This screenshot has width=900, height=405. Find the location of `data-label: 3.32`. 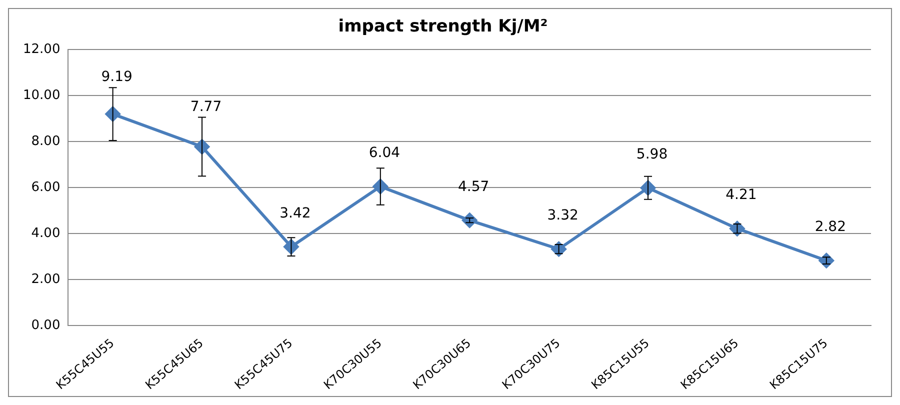

data-label: 3.32 is located at coordinates (562, 216).